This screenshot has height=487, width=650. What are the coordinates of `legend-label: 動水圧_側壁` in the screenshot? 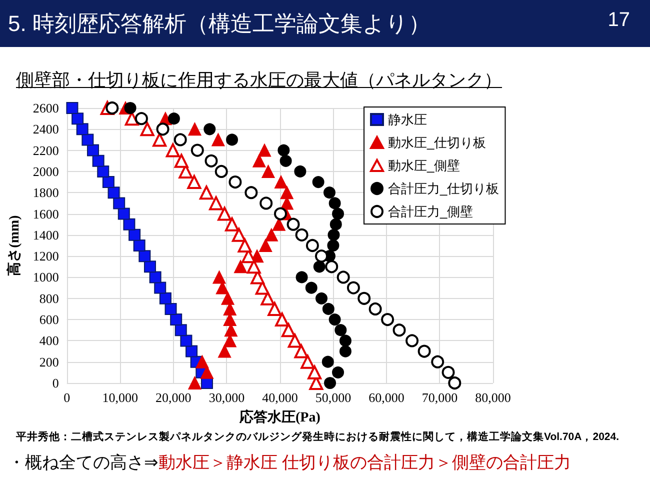 It's located at (424, 165).